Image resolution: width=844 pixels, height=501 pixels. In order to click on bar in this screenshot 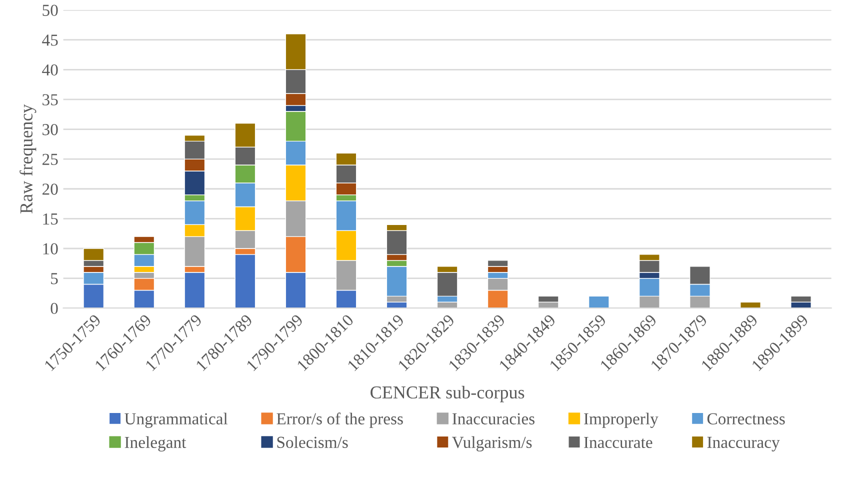, I will do `click(599, 302)`.